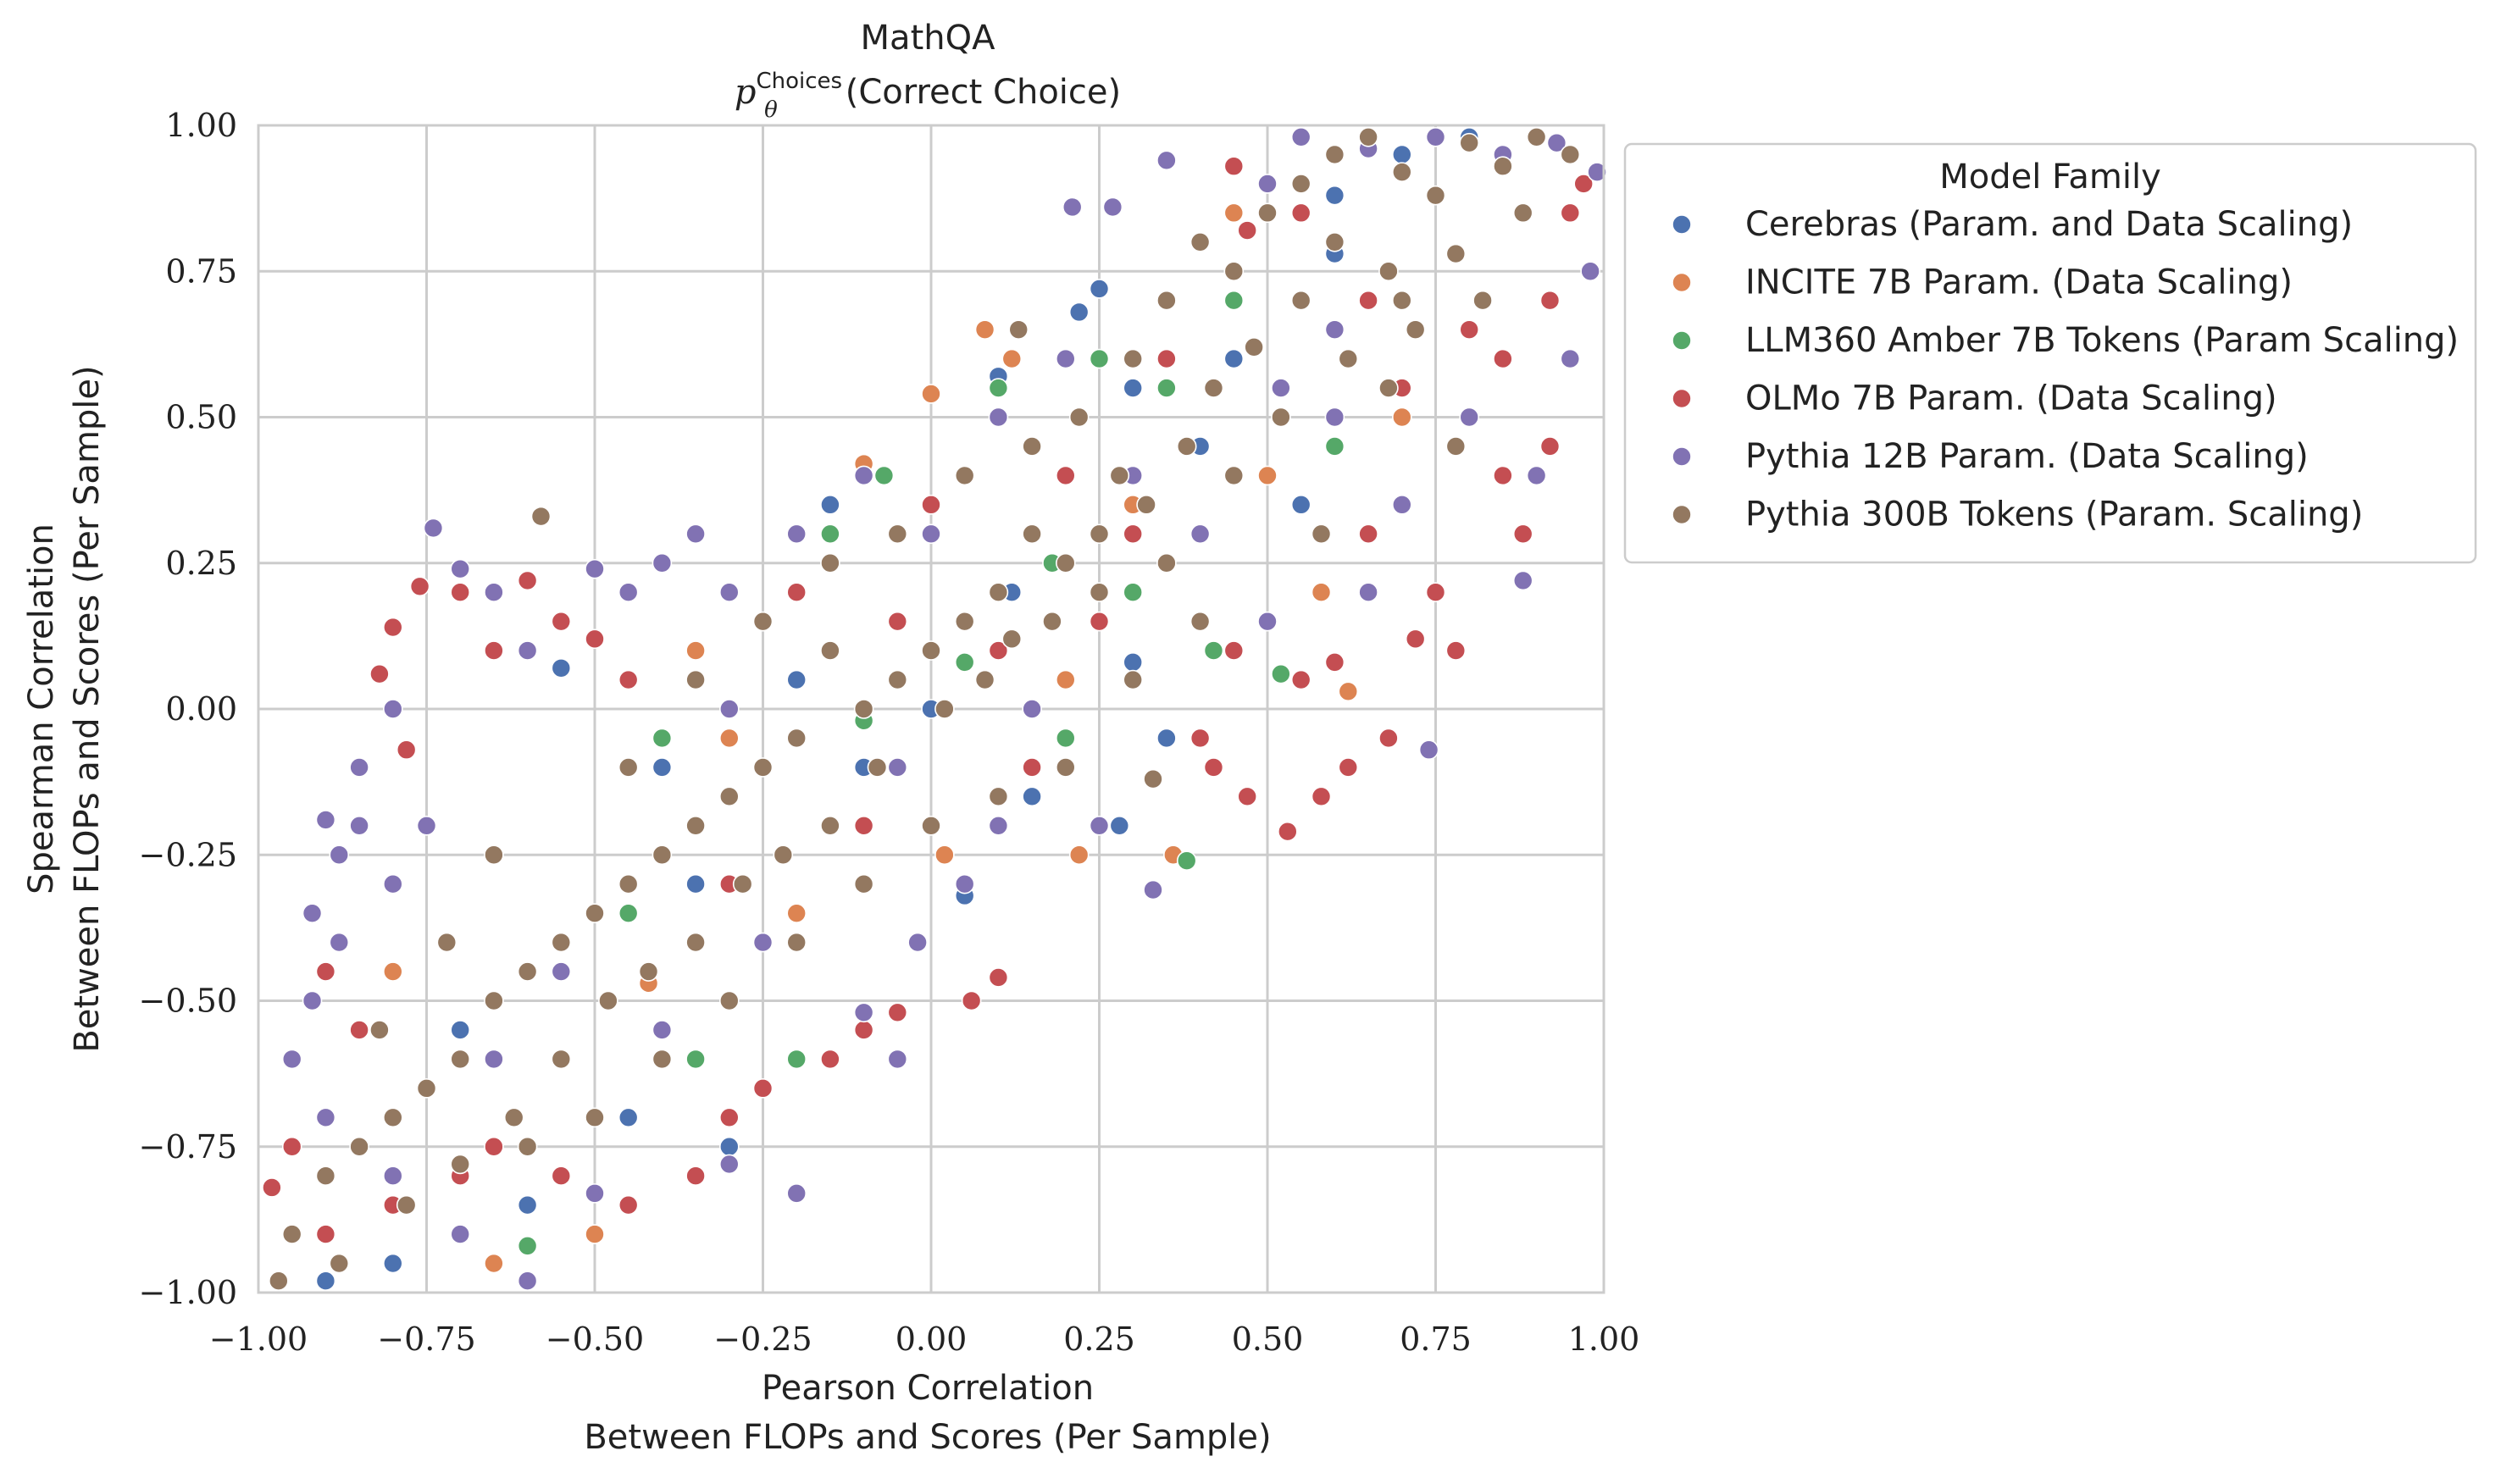 The height and width of the screenshot is (1484, 2501). I want to click on y-tick-label: 0.00, so click(201, 709).